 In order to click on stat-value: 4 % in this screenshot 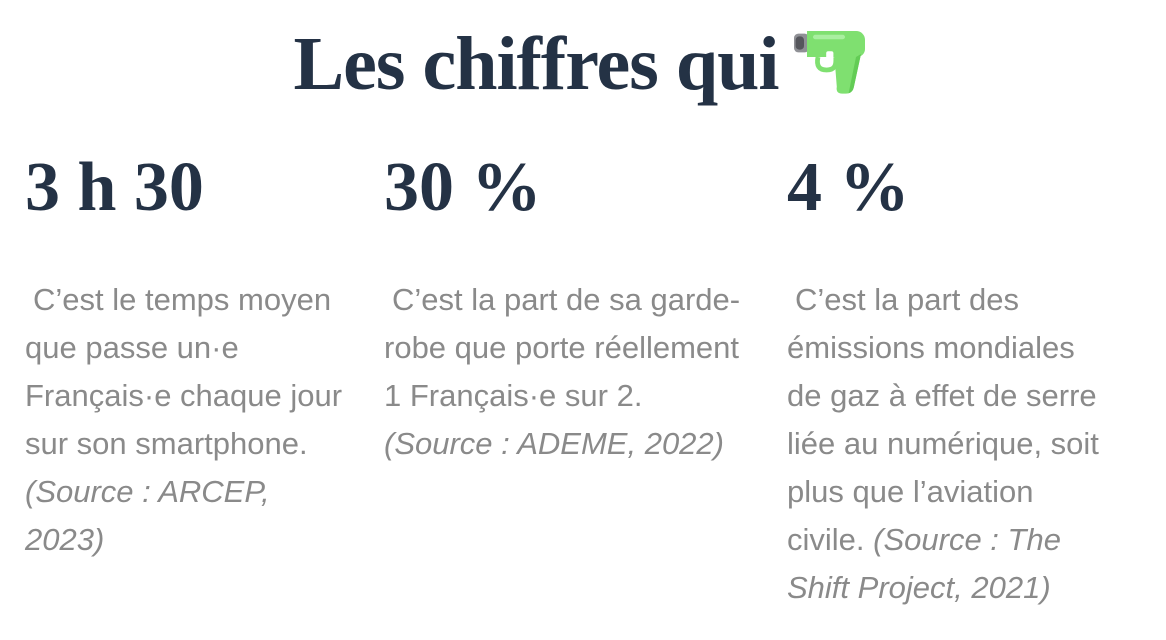, I will do `click(848, 187)`.